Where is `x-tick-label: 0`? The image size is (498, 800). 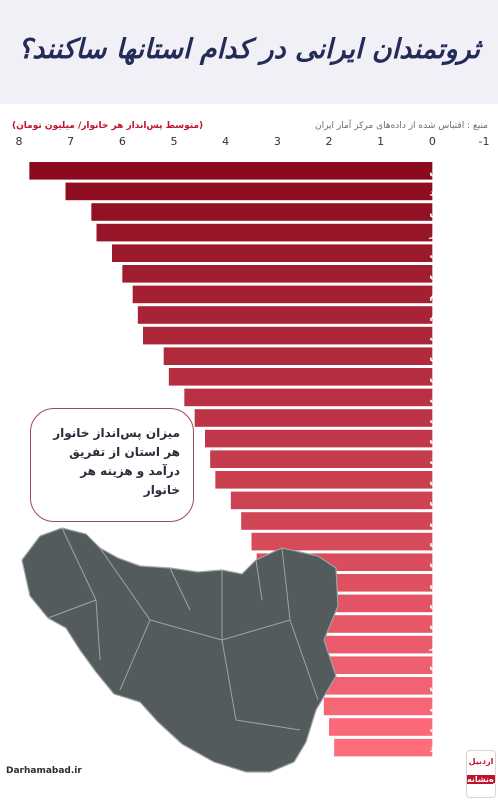 x-tick-label: 0 is located at coordinates (432, 141).